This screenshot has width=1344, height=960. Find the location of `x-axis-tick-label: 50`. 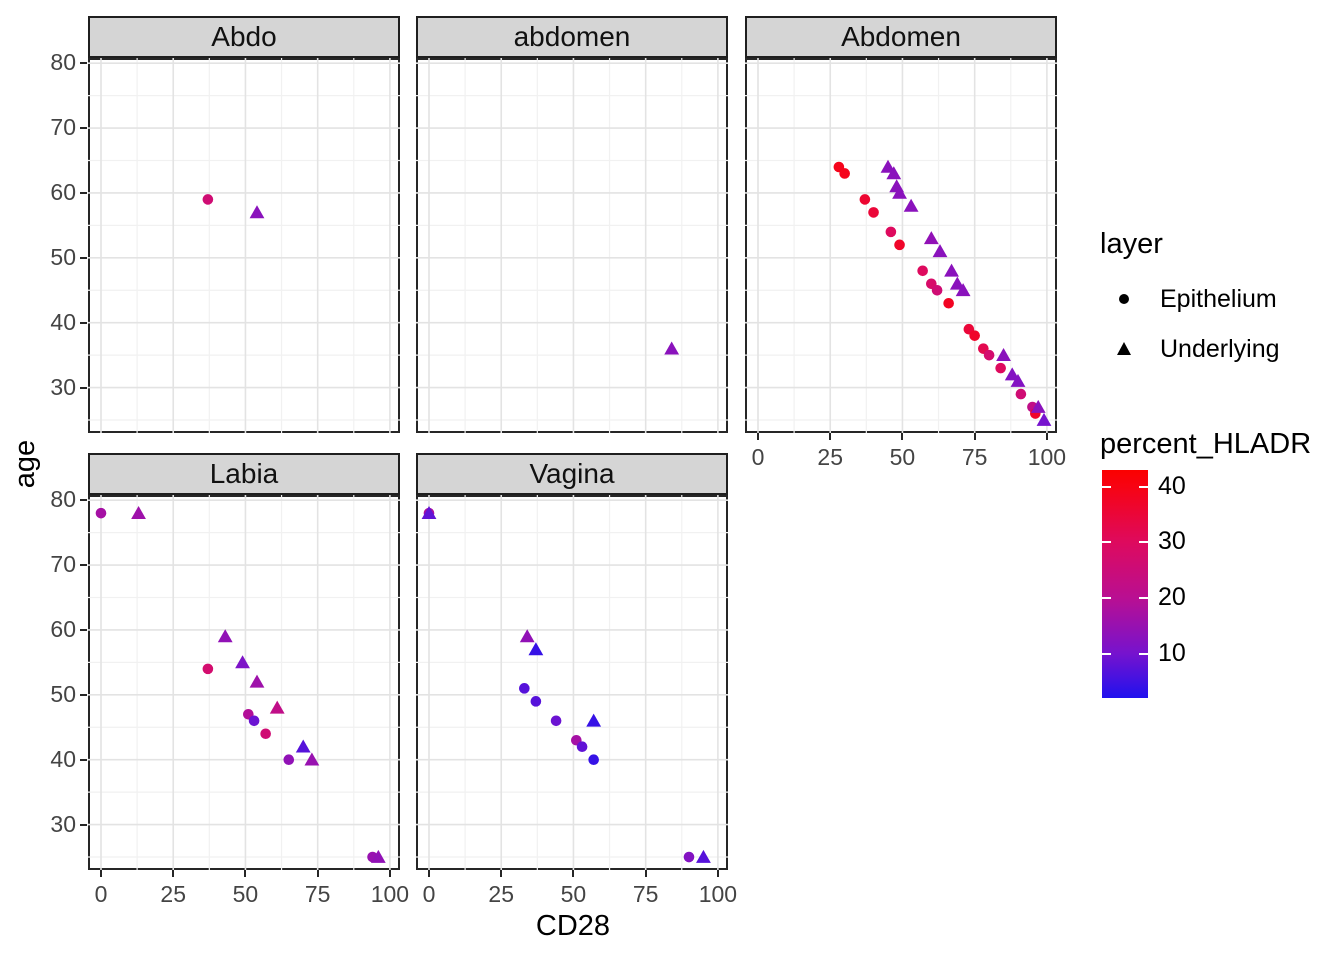

x-axis-tick-label: 50 is located at coordinates (245, 894).